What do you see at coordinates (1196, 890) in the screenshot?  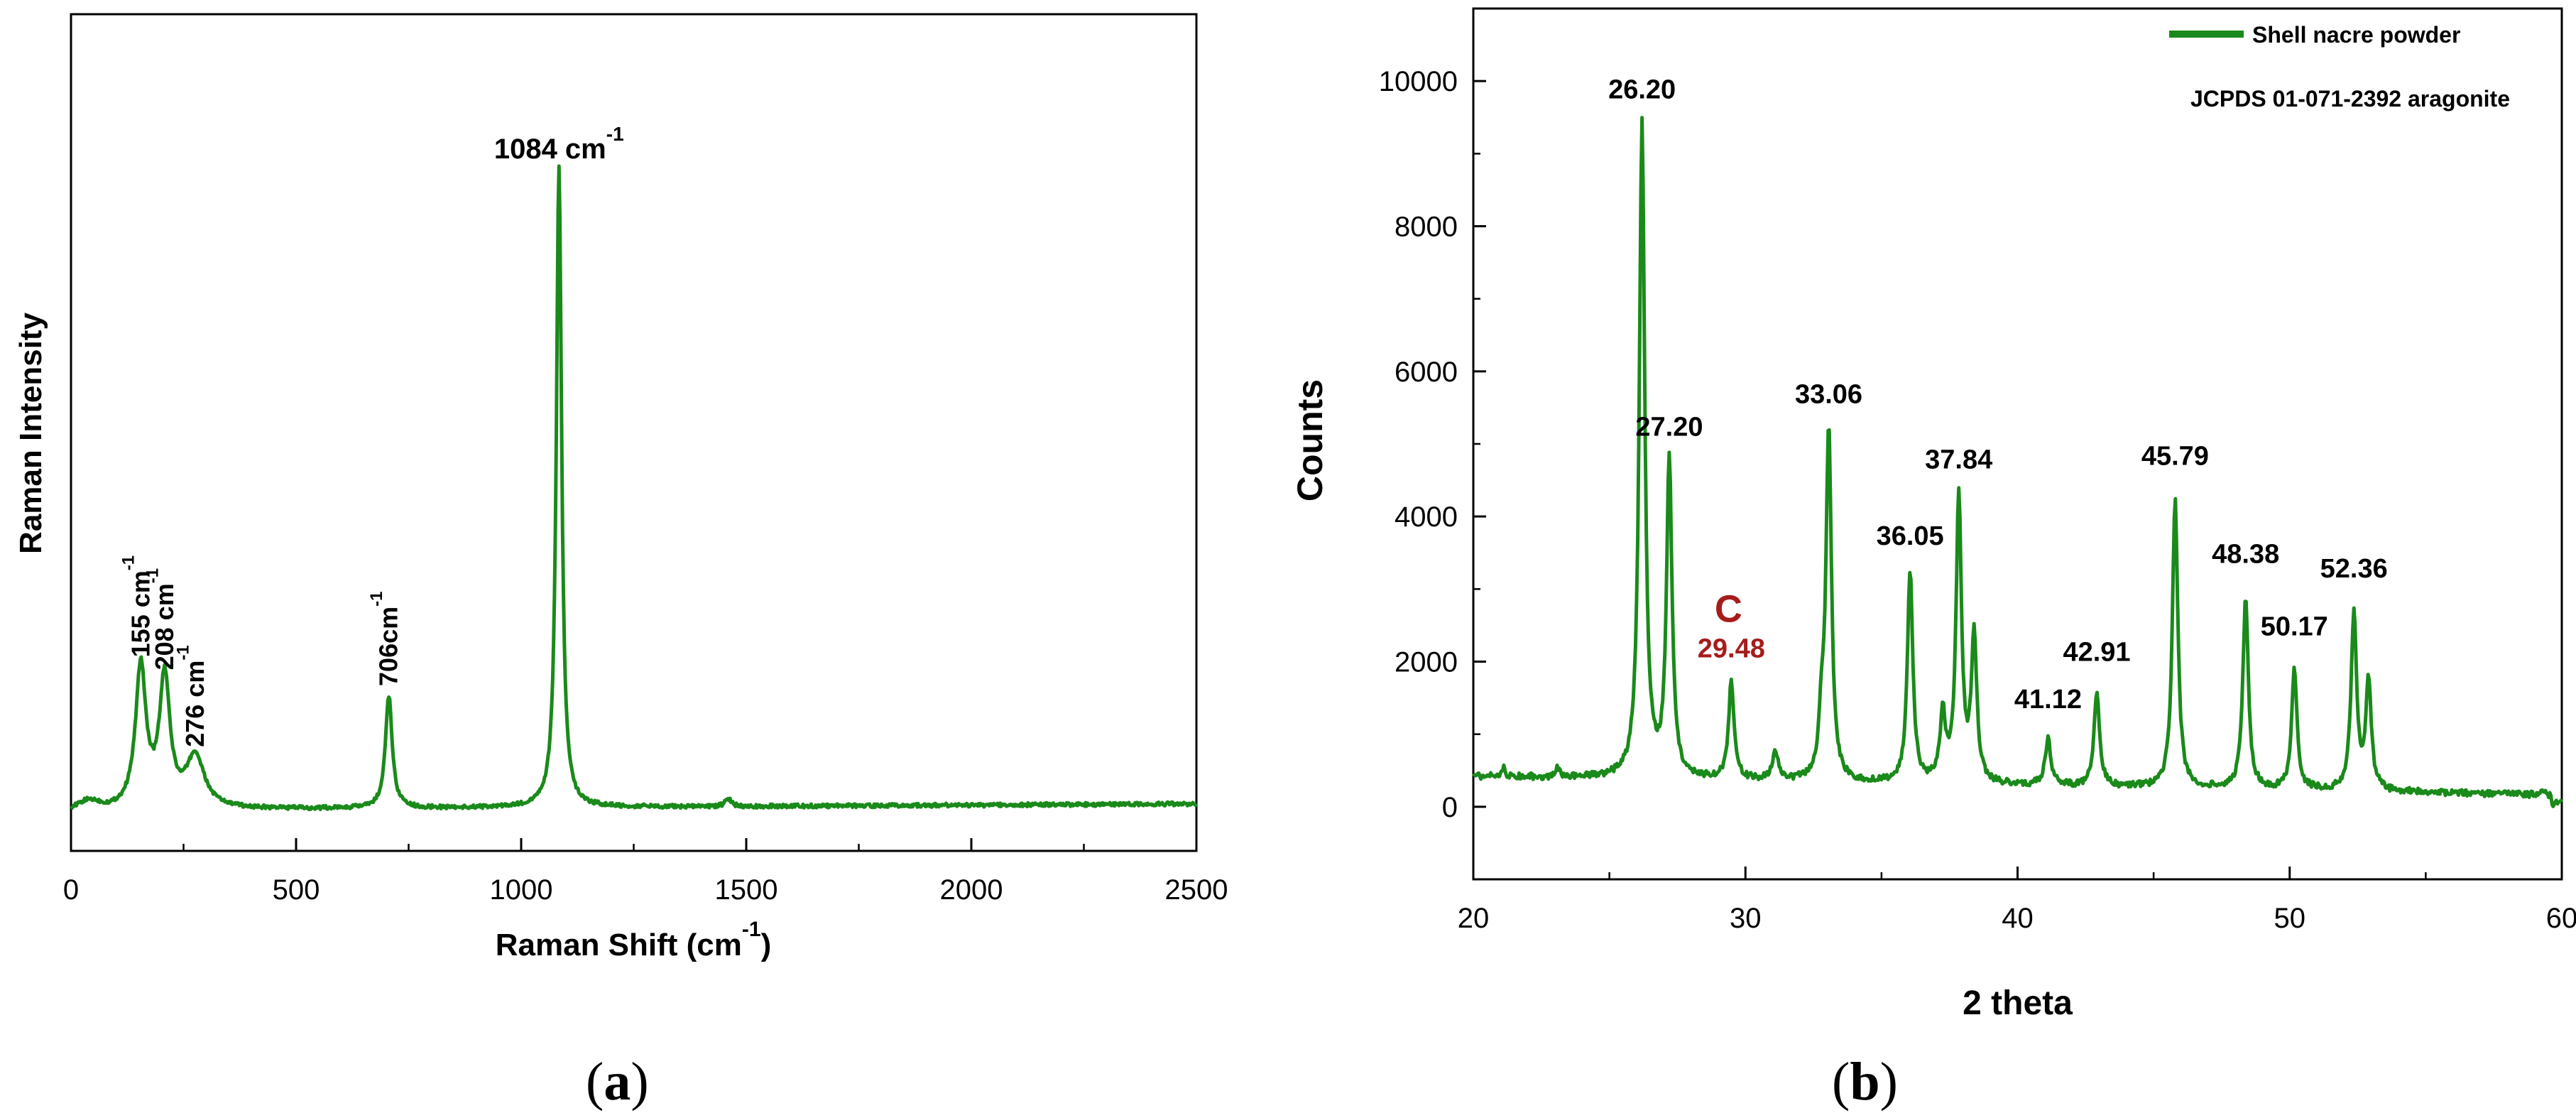 I see `raman-x-tick-label-5: 2500` at bounding box center [1196, 890].